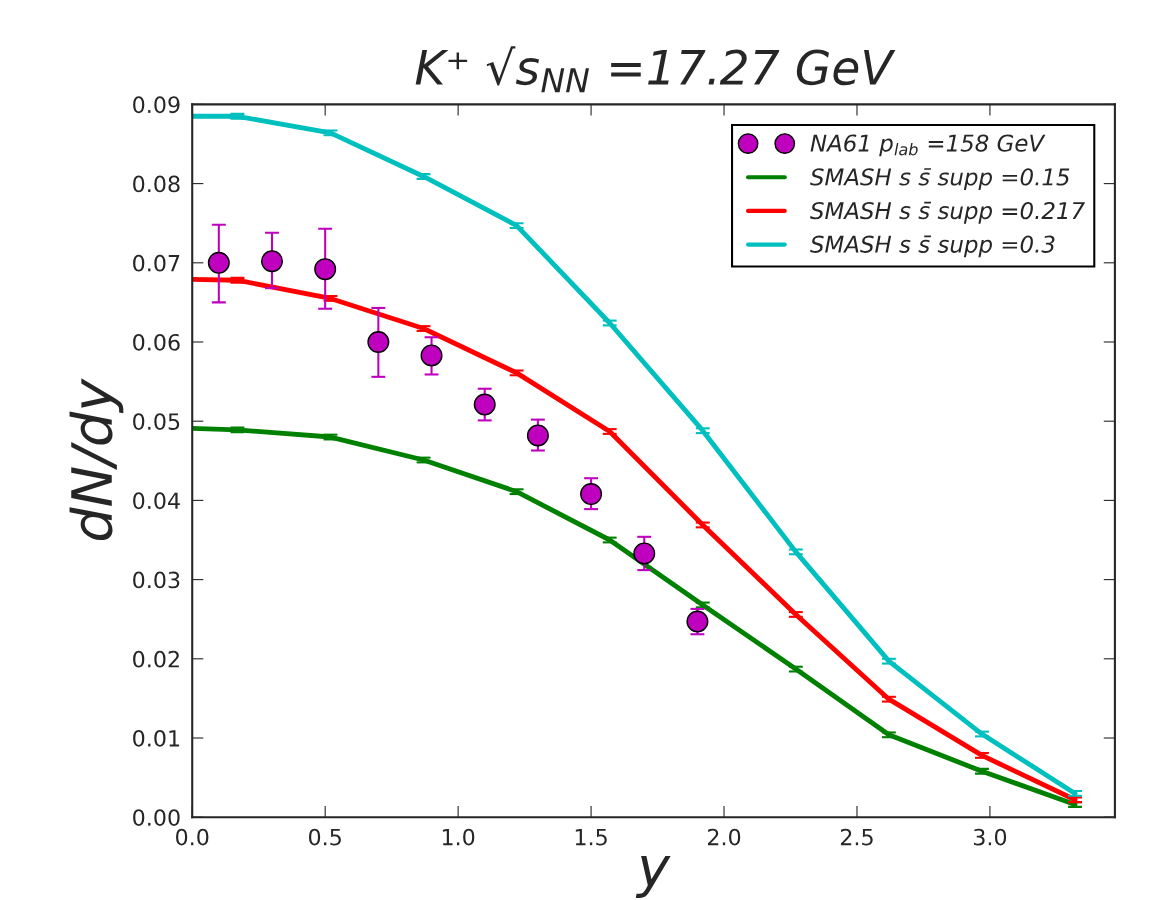  What do you see at coordinates (947, 212) in the screenshot?
I see `legend-label: SMASH s s̄ supp =0.217` at bounding box center [947, 212].